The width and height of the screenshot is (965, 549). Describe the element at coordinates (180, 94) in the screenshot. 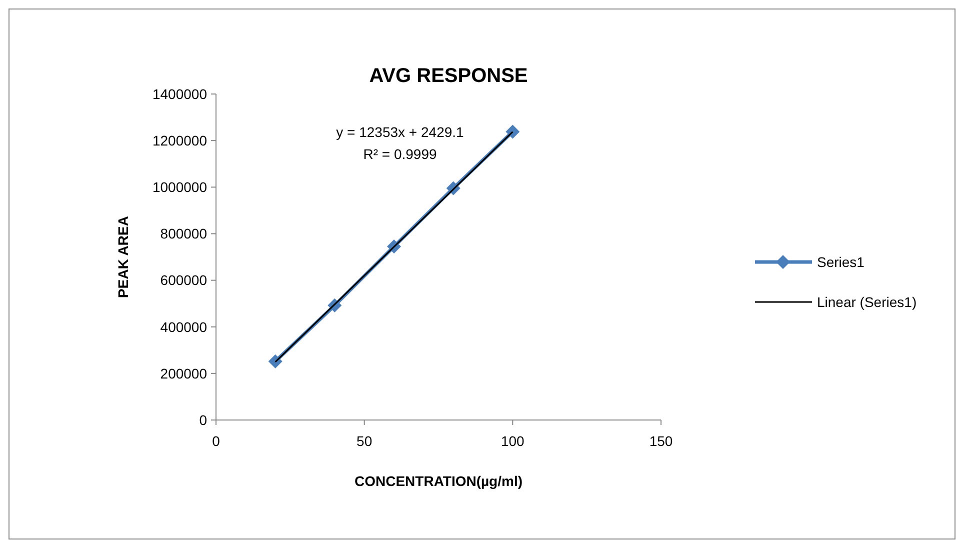

I see `y-tick-label: 1400000` at that location.